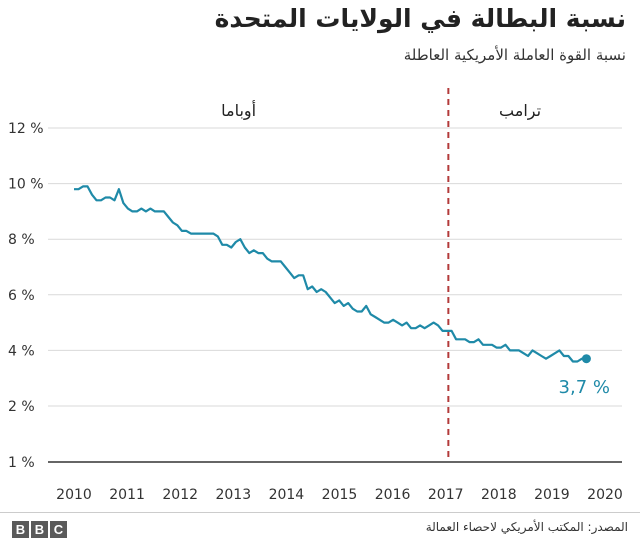 This screenshot has width=640, height=546. What do you see at coordinates (552, 495) in the screenshot?
I see `x-tick-label: 2019` at bounding box center [552, 495].